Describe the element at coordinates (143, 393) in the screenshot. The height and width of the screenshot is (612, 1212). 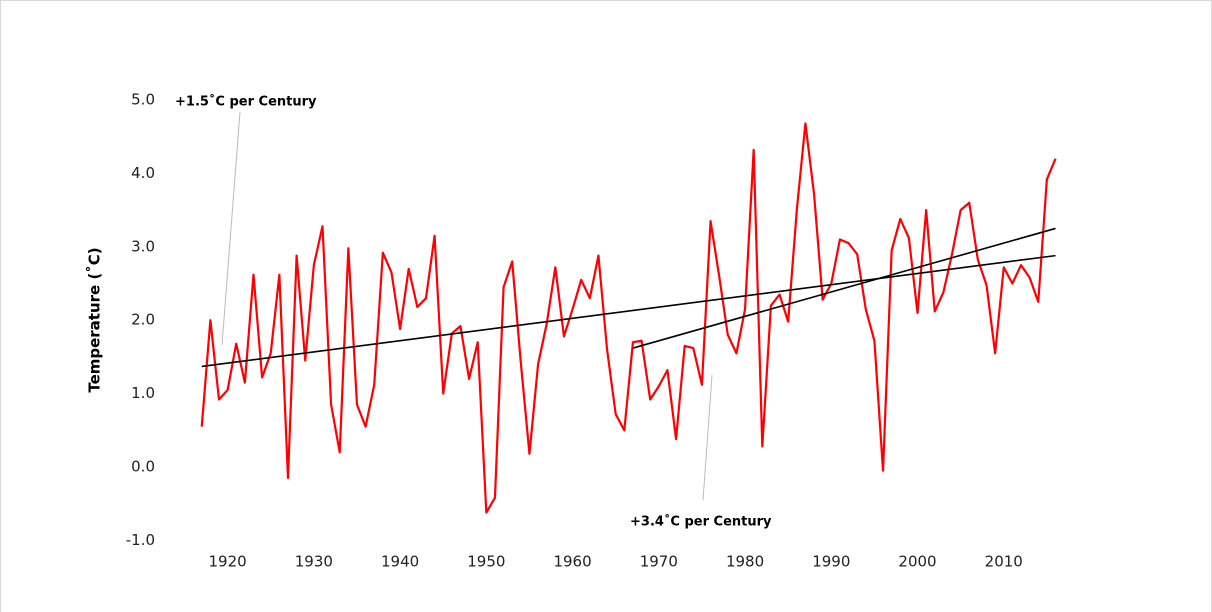
I see `y-tick-label: 1.0` at that location.